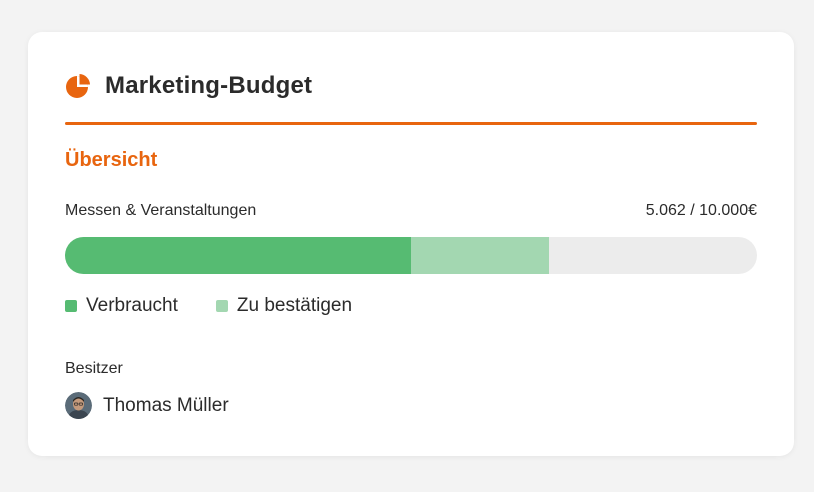 The width and height of the screenshot is (814, 492). Describe the element at coordinates (209, 85) in the screenshot. I see `card-title: Marketing-Budget` at that location.